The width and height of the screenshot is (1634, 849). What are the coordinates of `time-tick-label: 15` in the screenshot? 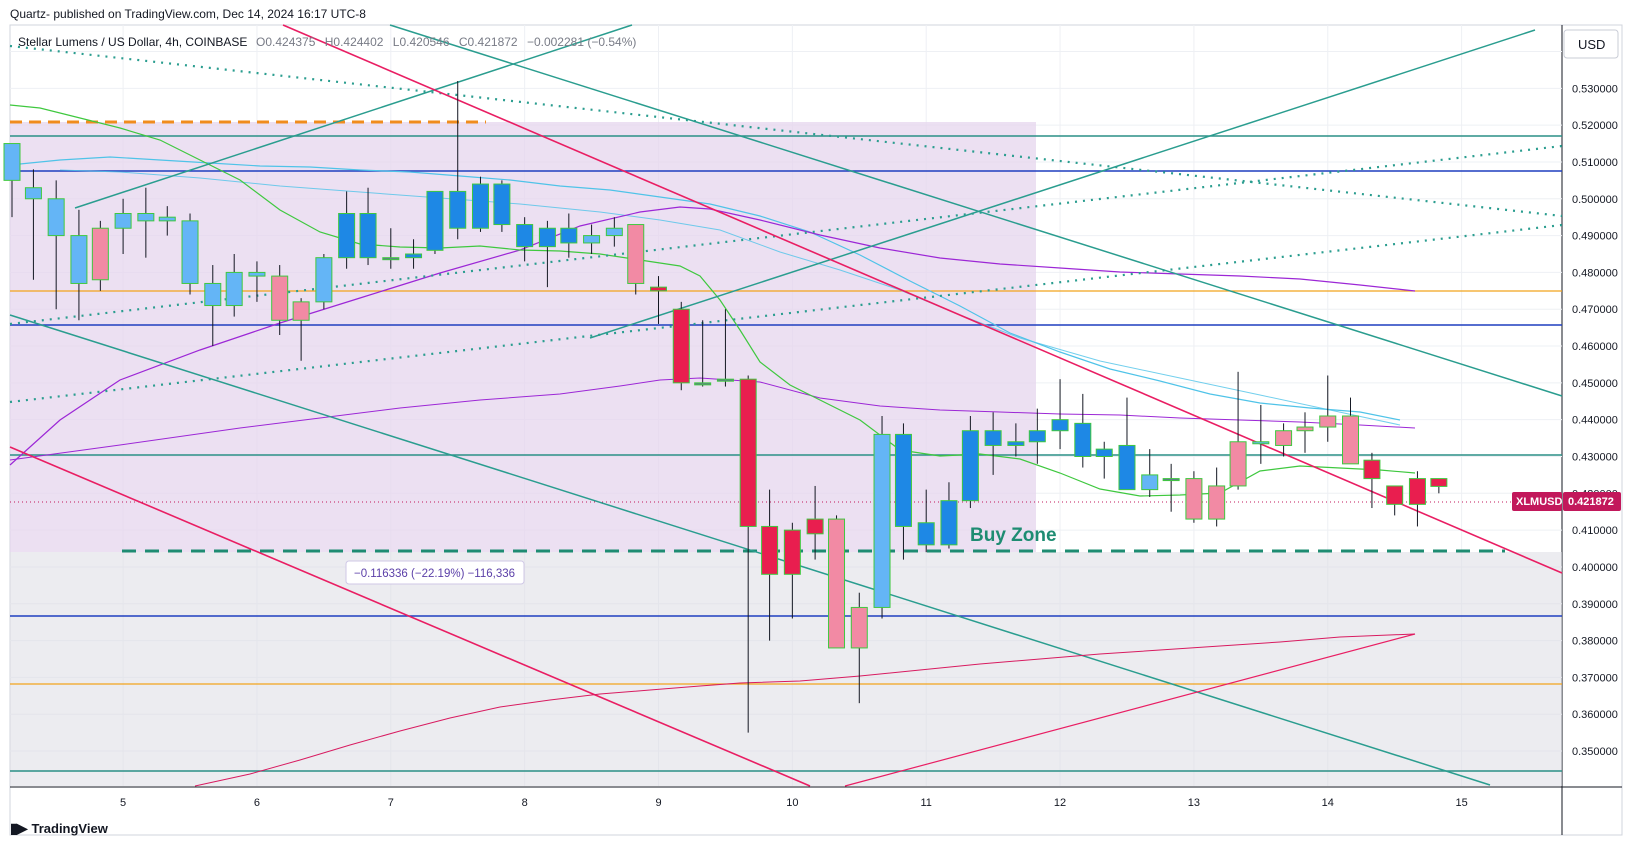 It's located at (1461, 803).